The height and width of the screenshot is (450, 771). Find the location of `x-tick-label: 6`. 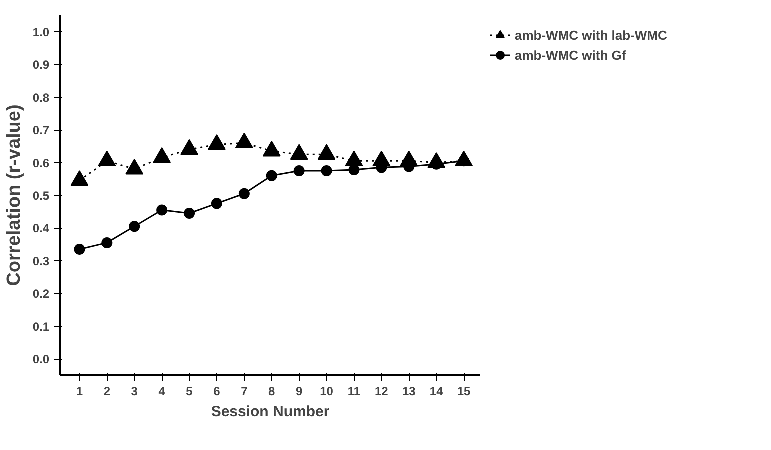

x-tick-label: 6 is located at coordinates (217, 391).